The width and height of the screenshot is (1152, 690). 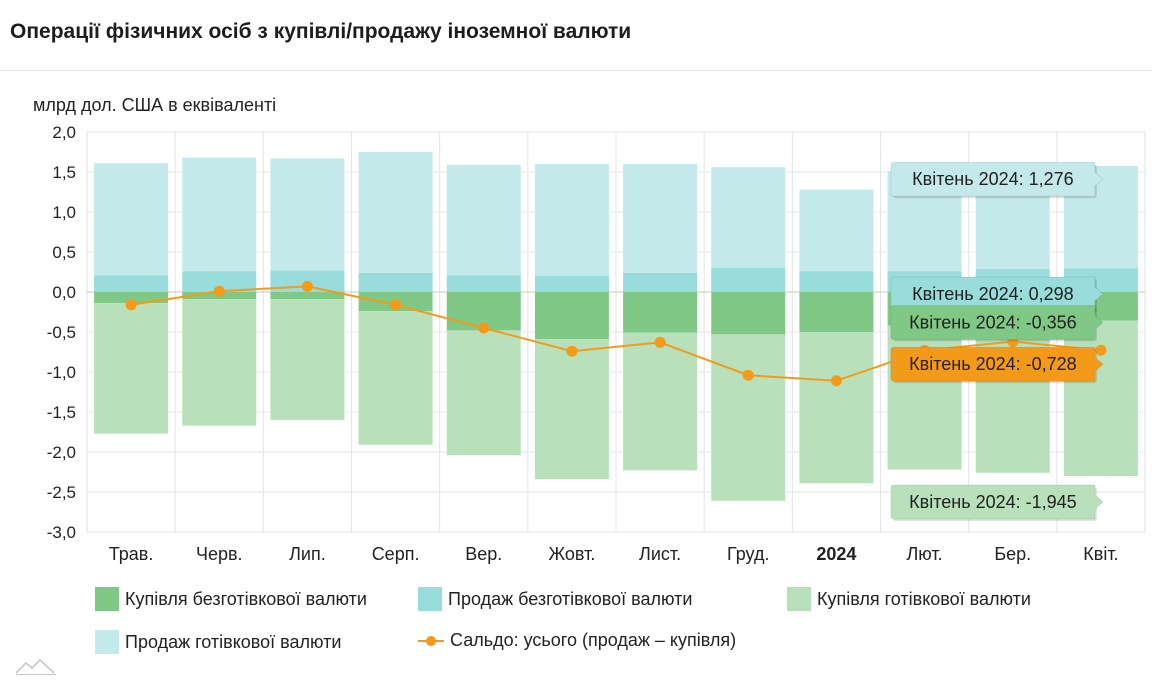 What do you see at coordinates (430, 599) in the screenshot?
I see `legend-swatch-noncash-sell` at bounding box center [430, 599].